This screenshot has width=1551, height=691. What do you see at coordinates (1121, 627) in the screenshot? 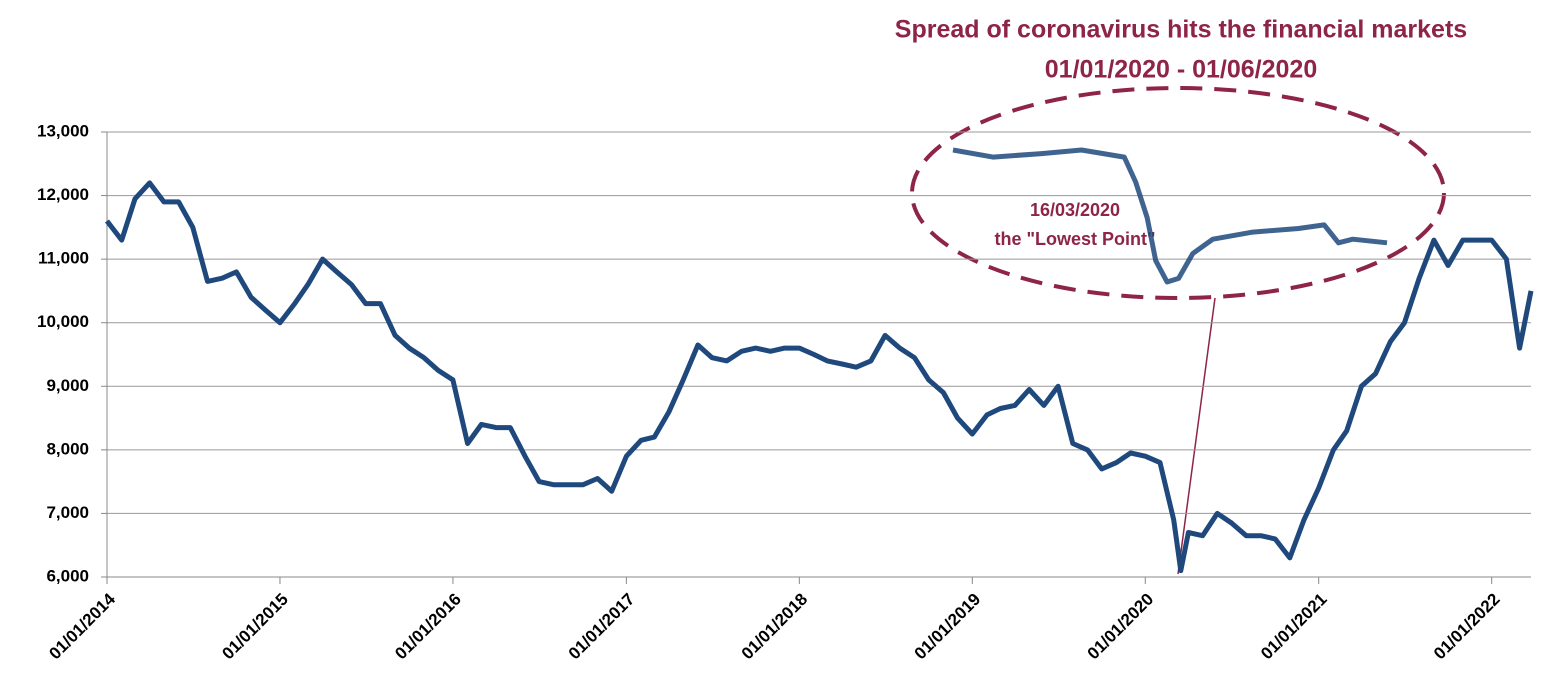
I see `x-tick-label: 01/01/2020` at bounding box center [1121, 627].